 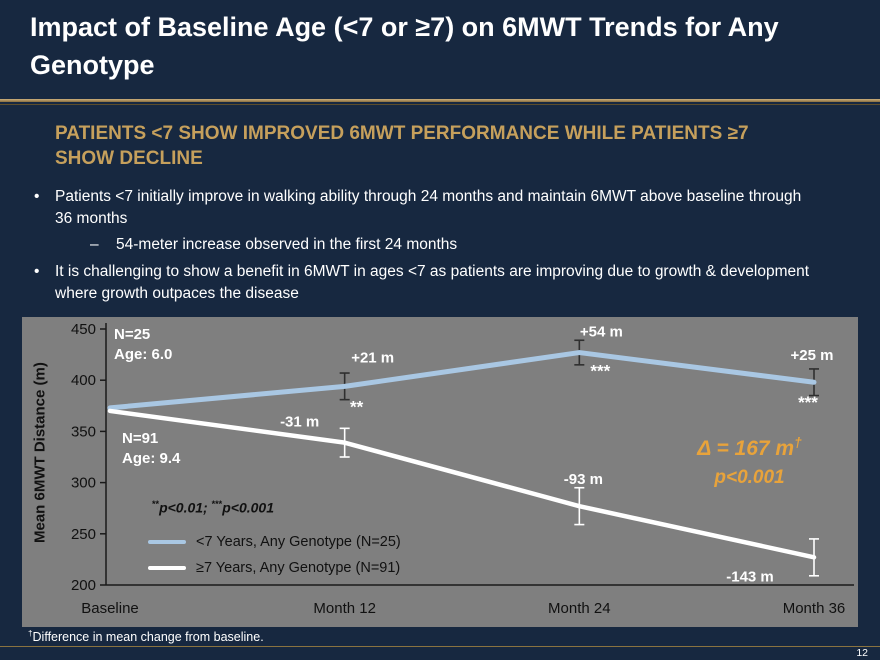 What do you see at coordinates (30, 633) in the screenshot?
I see `footnote-dagger: †` at bounding box center [30, 633].